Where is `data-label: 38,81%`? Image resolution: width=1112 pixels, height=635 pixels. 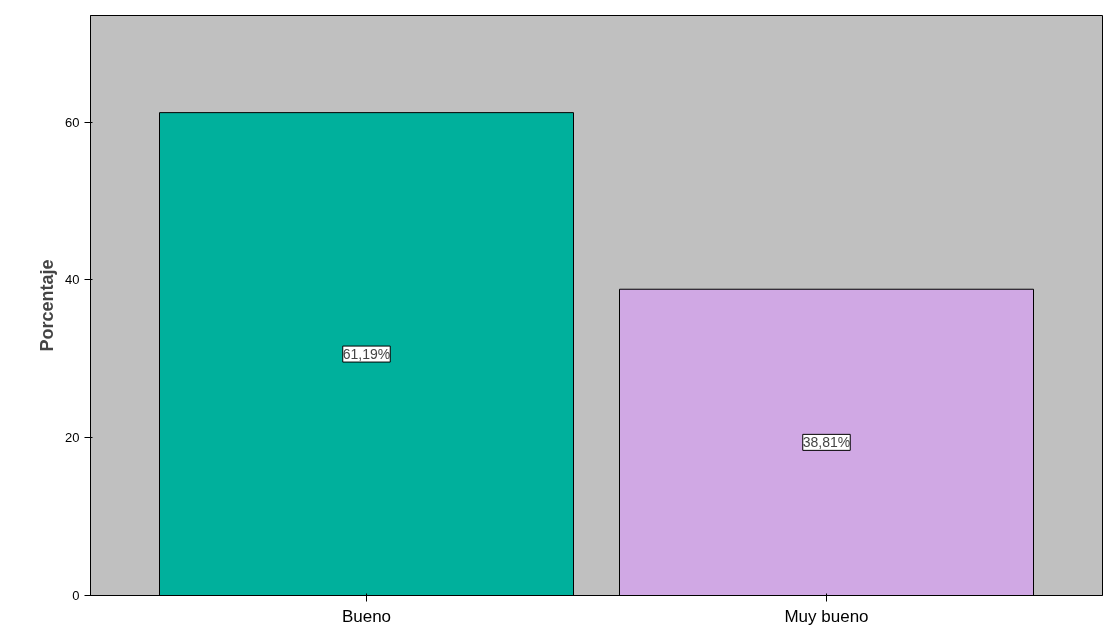
data-label: 38,81% is located at coordinates (826, 442).